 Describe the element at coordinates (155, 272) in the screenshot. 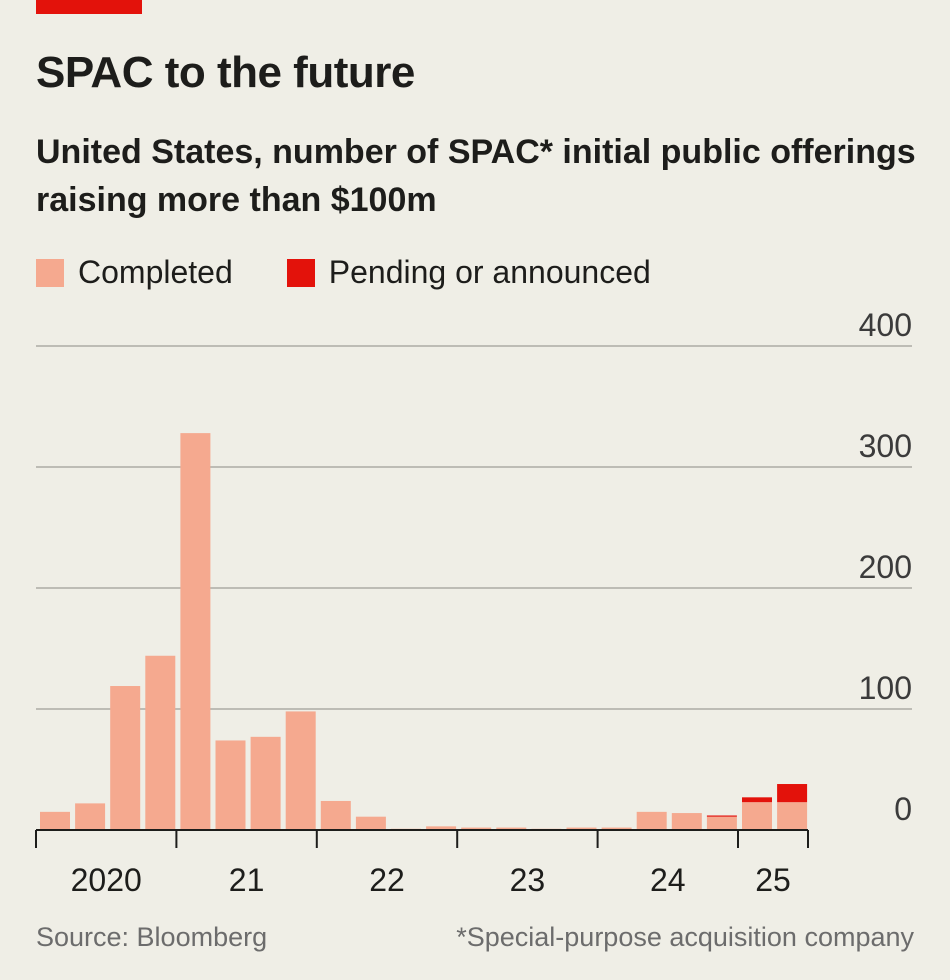

I see `legend-label-completed: Completed` at that location.